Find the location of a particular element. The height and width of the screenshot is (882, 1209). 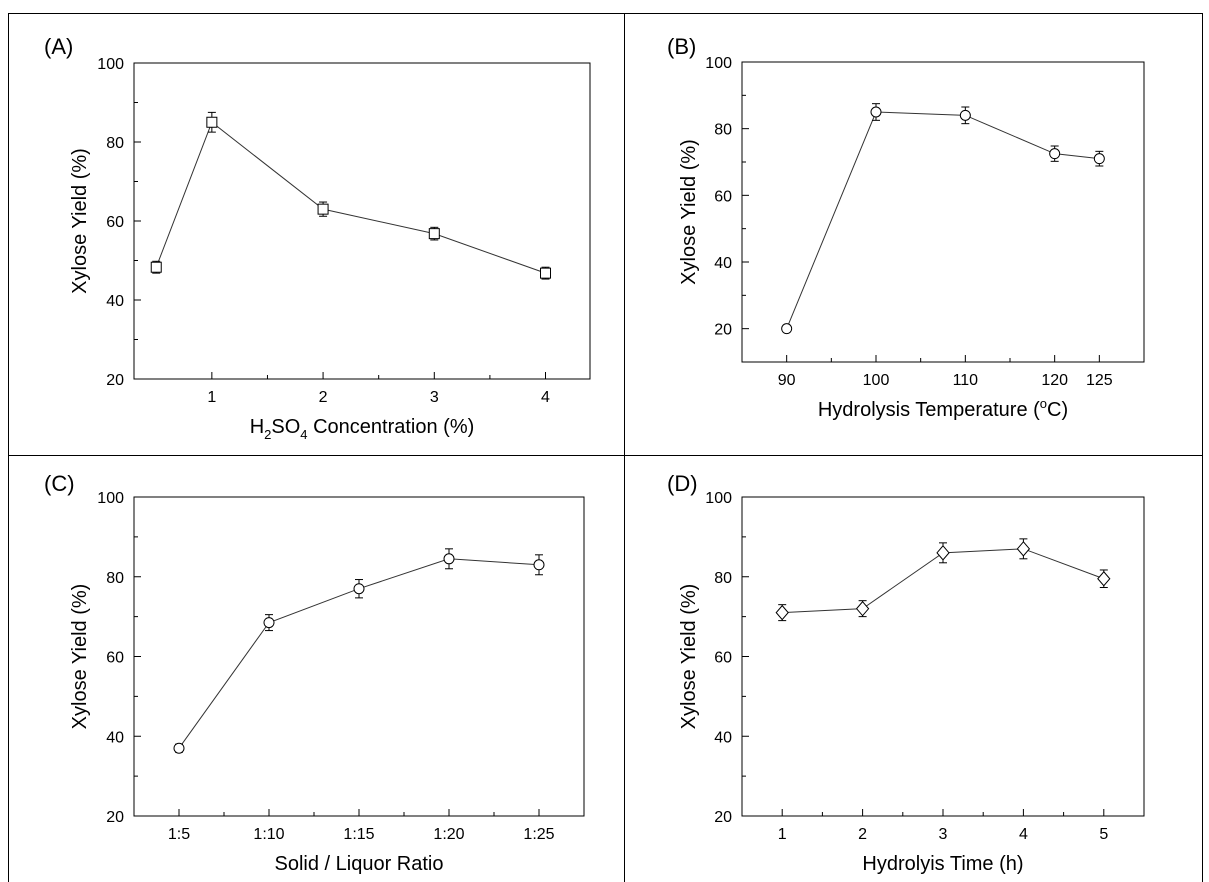

panel-label: (C) is located at coordinates (59, 483).